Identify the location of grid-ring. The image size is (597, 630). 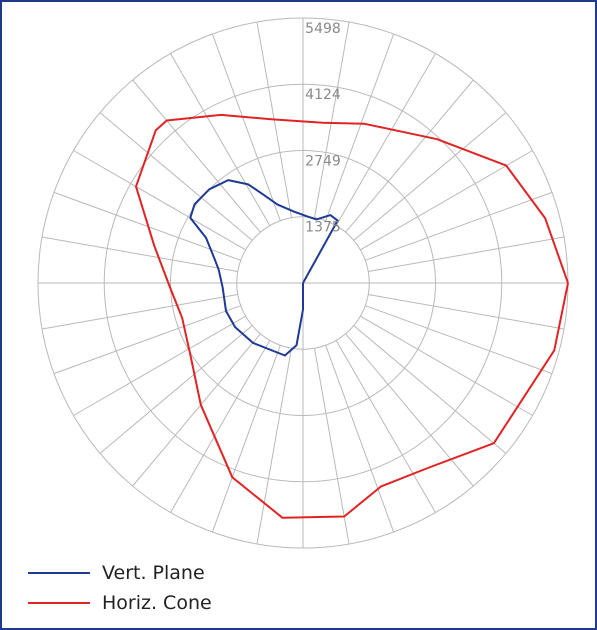
(303, 283).